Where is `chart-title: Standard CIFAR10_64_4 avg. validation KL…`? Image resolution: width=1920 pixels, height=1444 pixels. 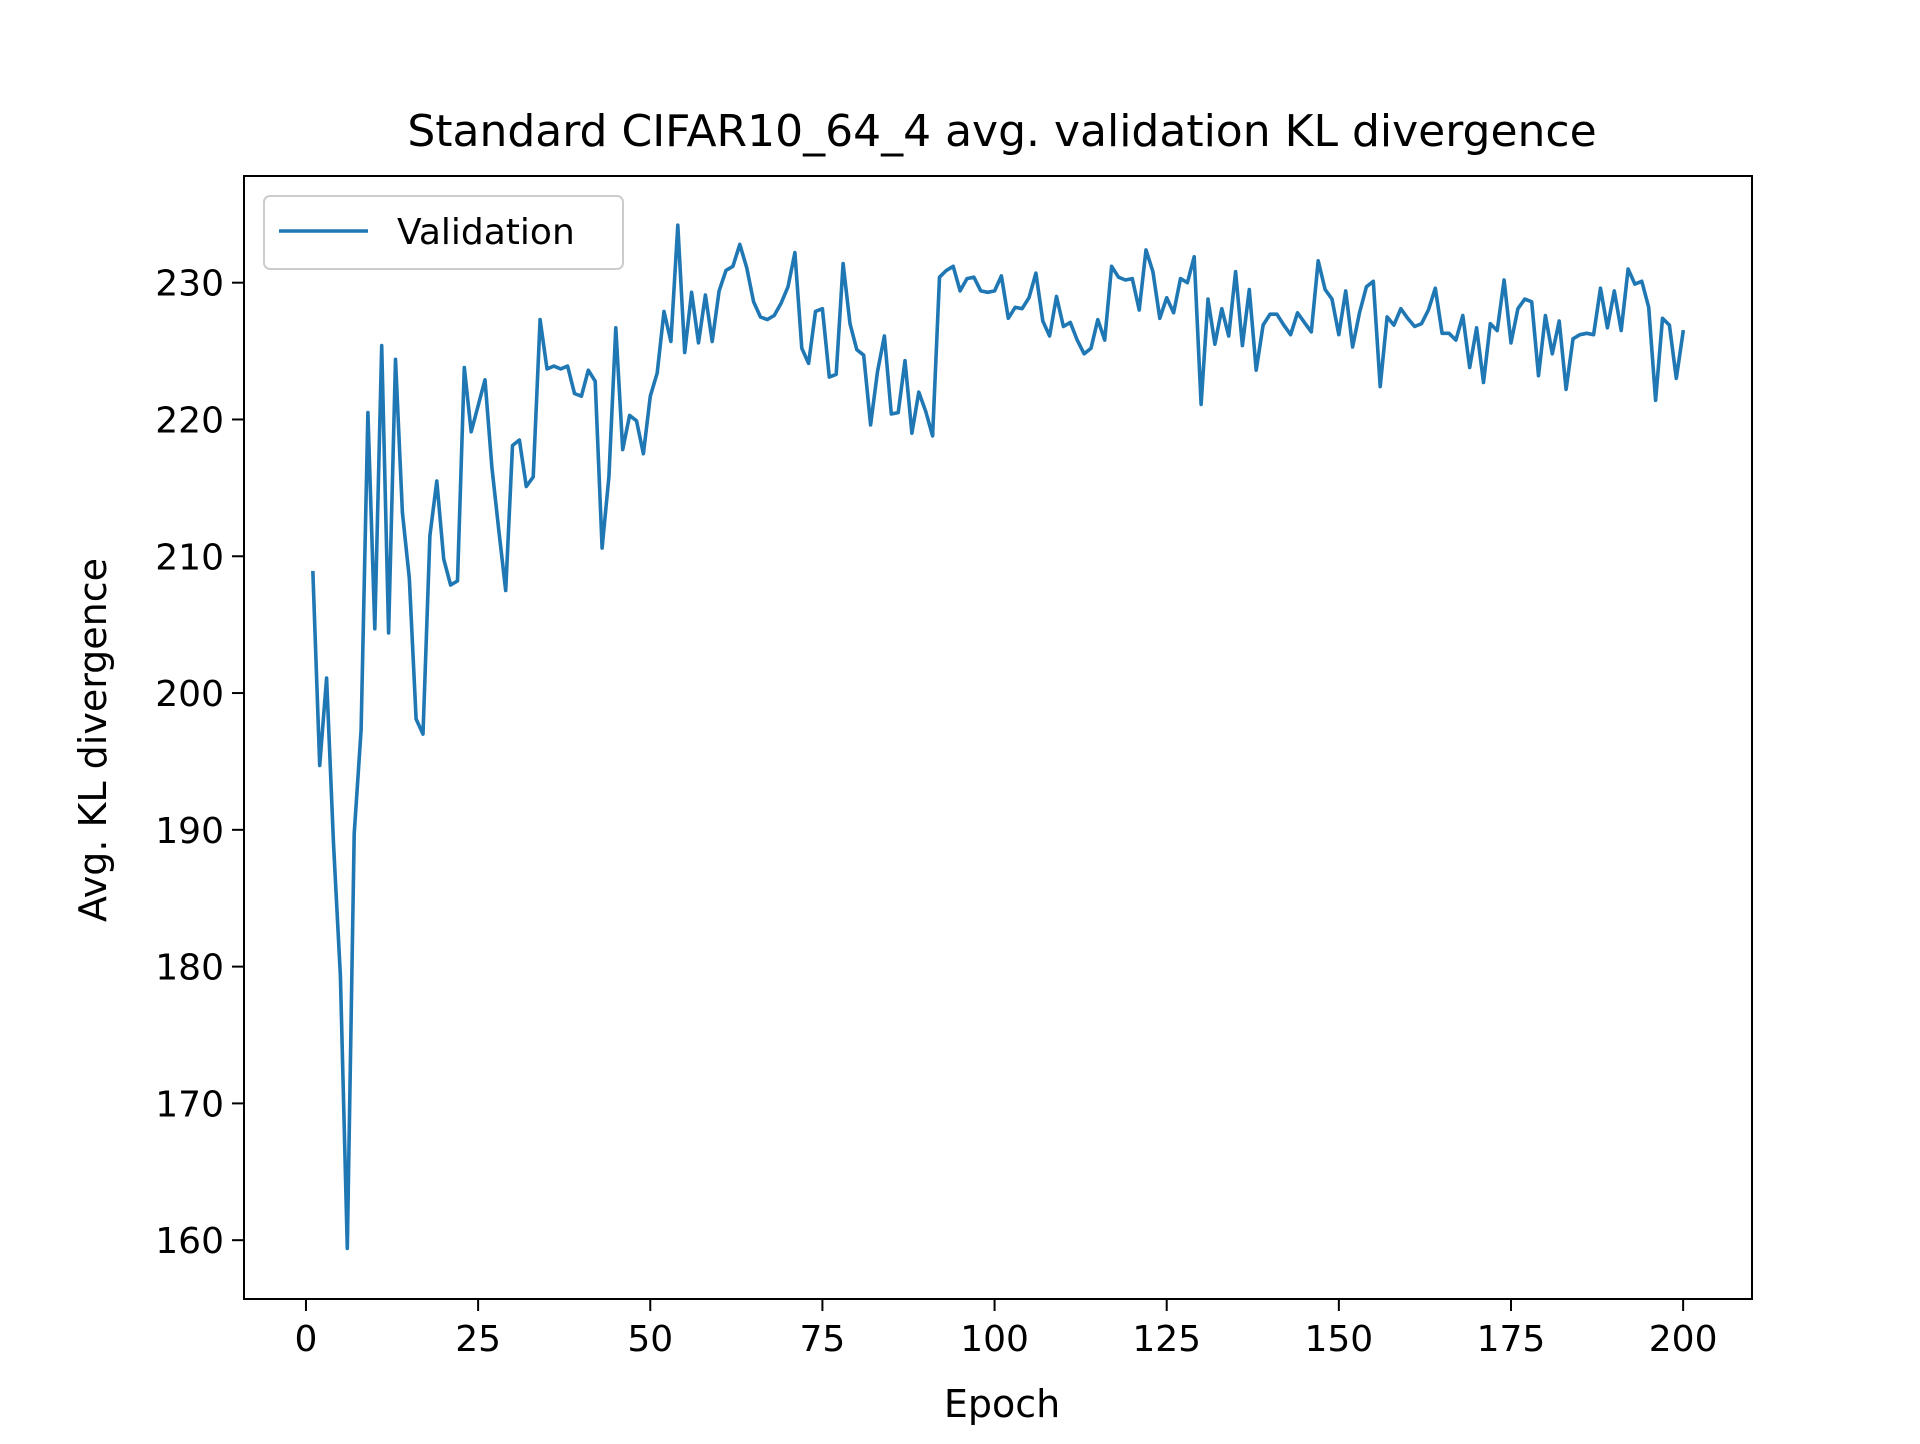 chart-title: Standard CIFAR10_64_4 avg. validation KL… is located at coordinates (1001, 131).